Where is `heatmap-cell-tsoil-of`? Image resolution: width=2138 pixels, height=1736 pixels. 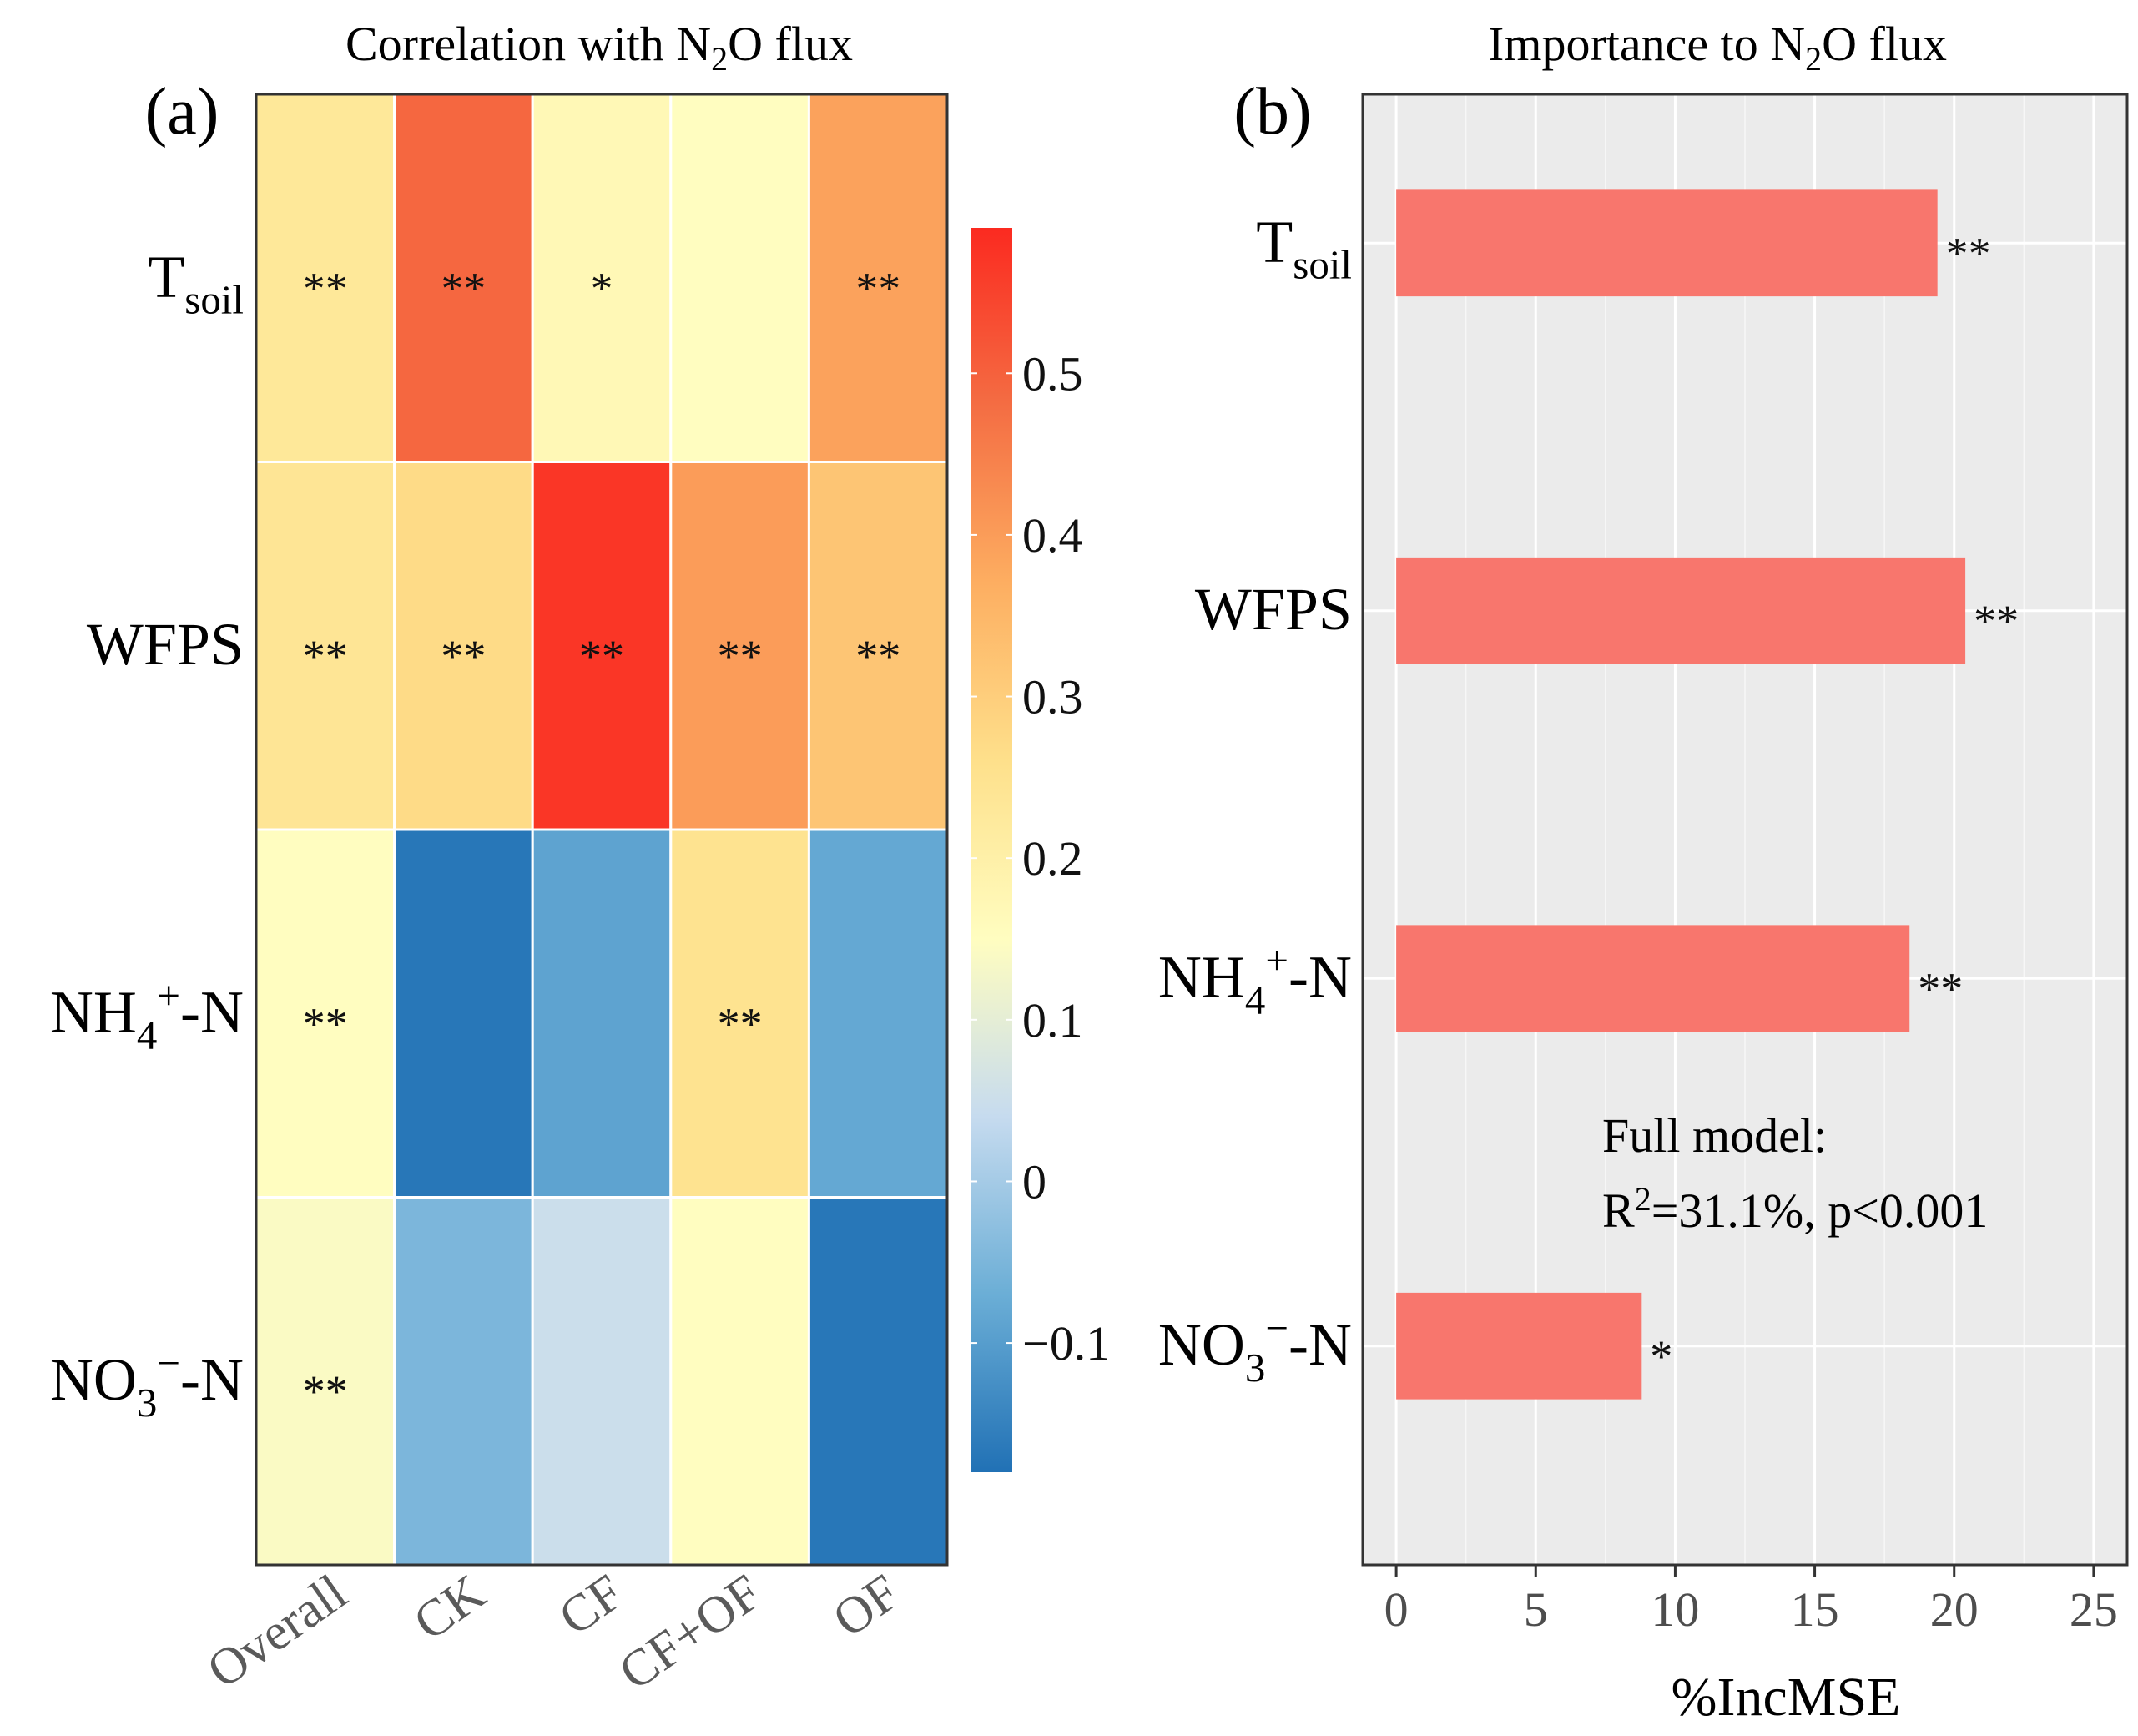 heatmap-cell-tsoil-of is located at coordinates (878, 278).